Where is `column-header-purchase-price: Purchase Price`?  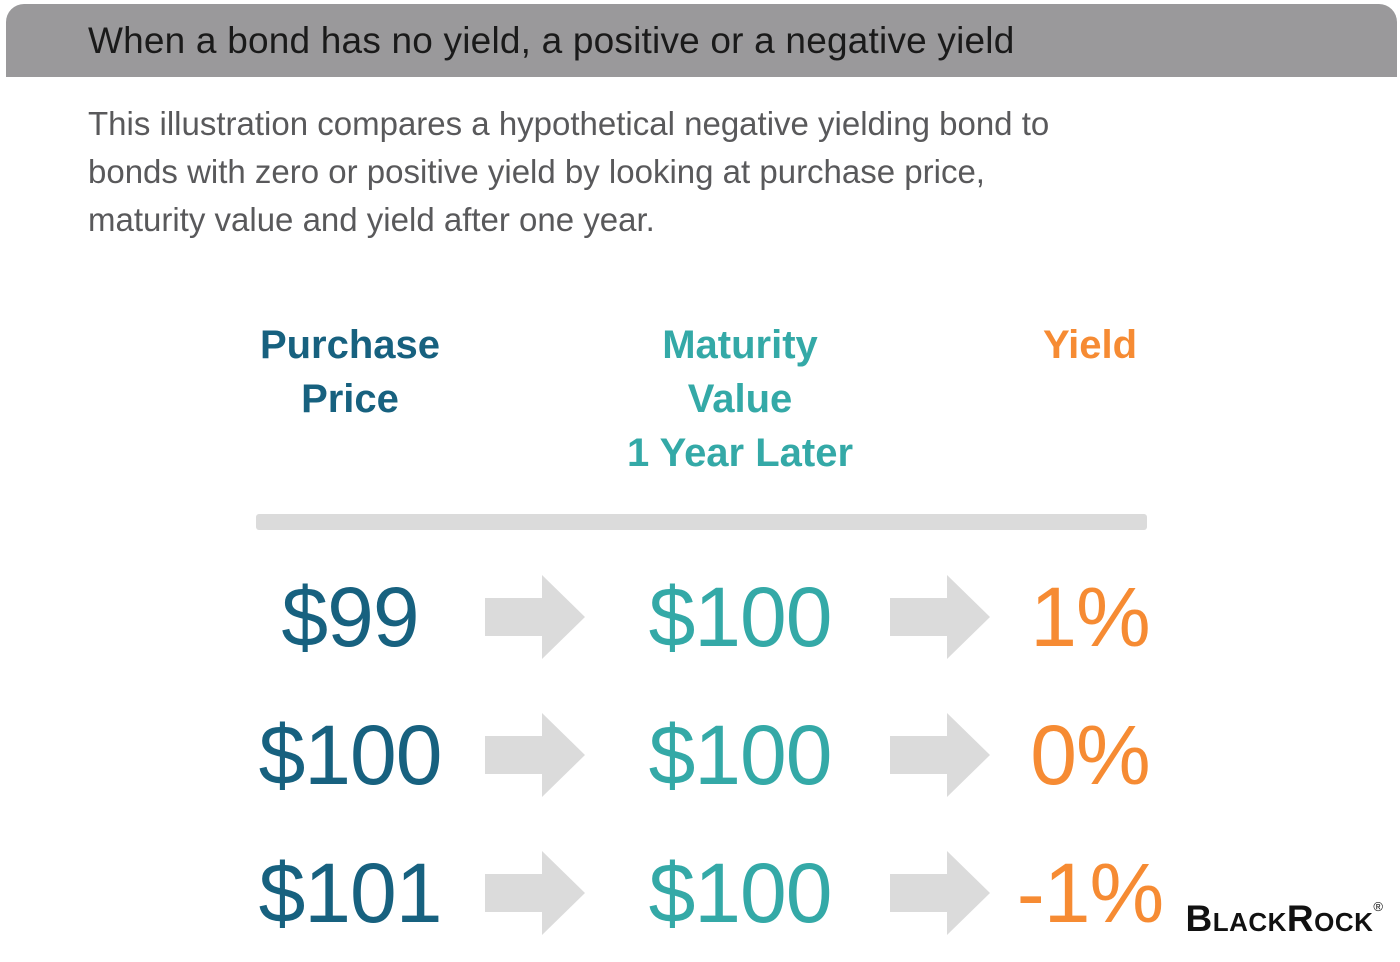
column-header-purchase-price: Purchase Price is located at coordinates (350, 372).